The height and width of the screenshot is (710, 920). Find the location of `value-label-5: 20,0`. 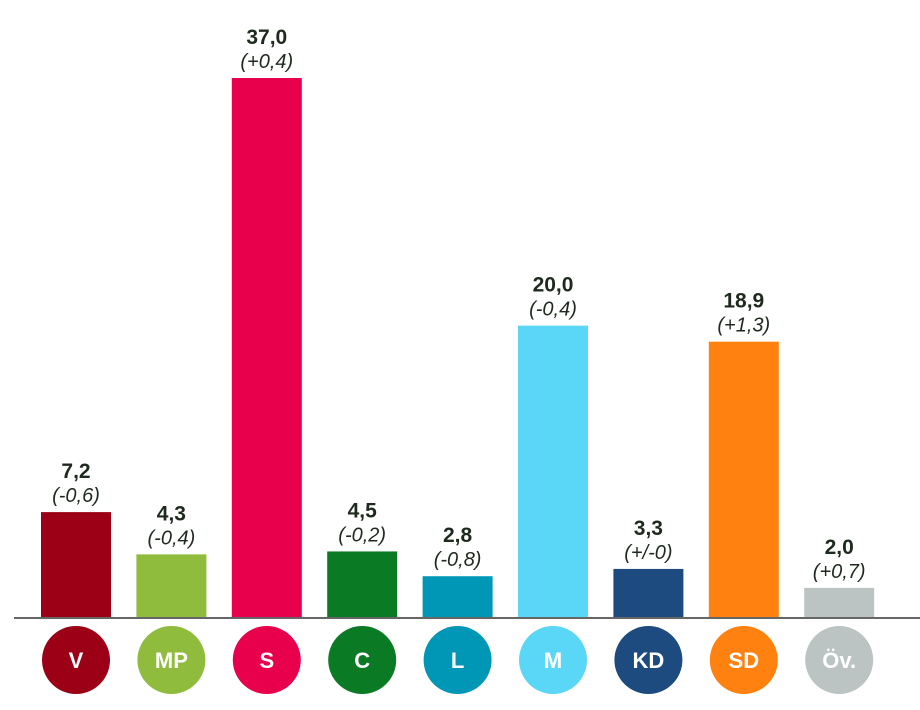

value-label-5: 20,0 is located at coordinates (553, 285).